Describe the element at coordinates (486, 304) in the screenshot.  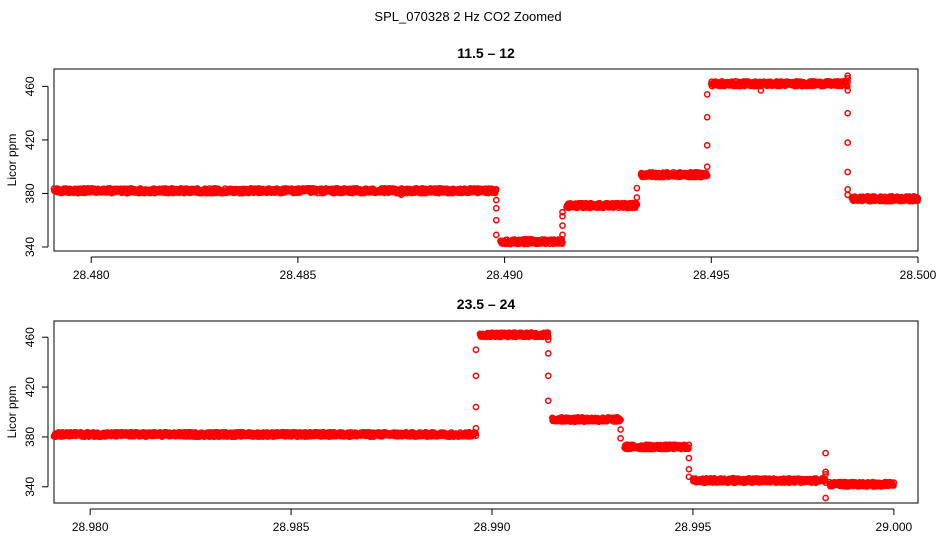
I see `panel-title: 23.5 – 24` at that location.